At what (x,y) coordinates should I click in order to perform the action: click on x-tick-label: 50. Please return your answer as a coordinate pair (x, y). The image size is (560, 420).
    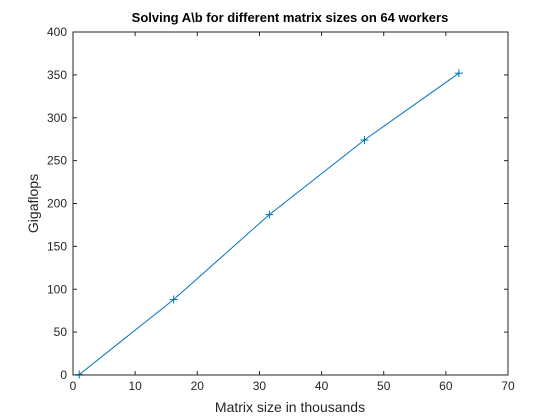
    Looking at the image, I should click on (384, 386).